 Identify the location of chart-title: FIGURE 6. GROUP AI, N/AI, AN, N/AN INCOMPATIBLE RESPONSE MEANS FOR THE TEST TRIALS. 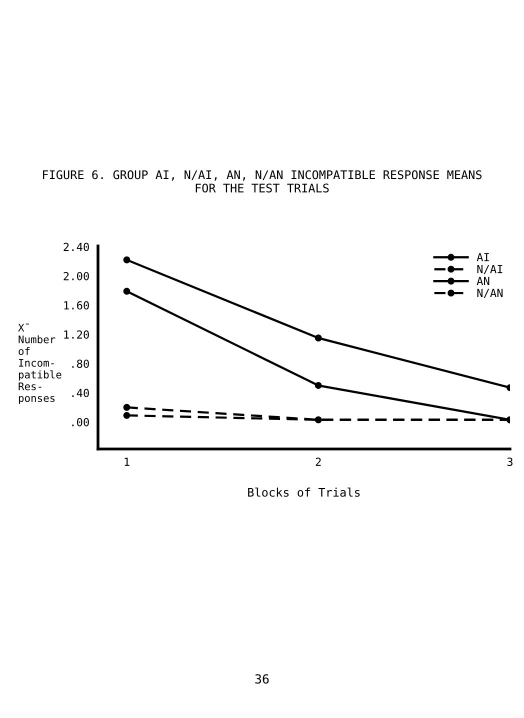
(262, 181).